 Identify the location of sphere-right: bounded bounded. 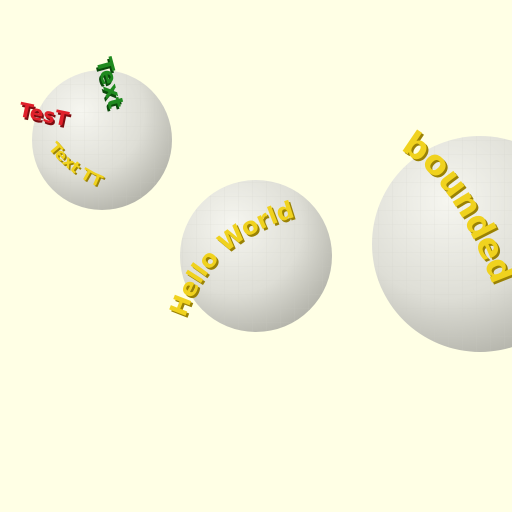
(442, 238).